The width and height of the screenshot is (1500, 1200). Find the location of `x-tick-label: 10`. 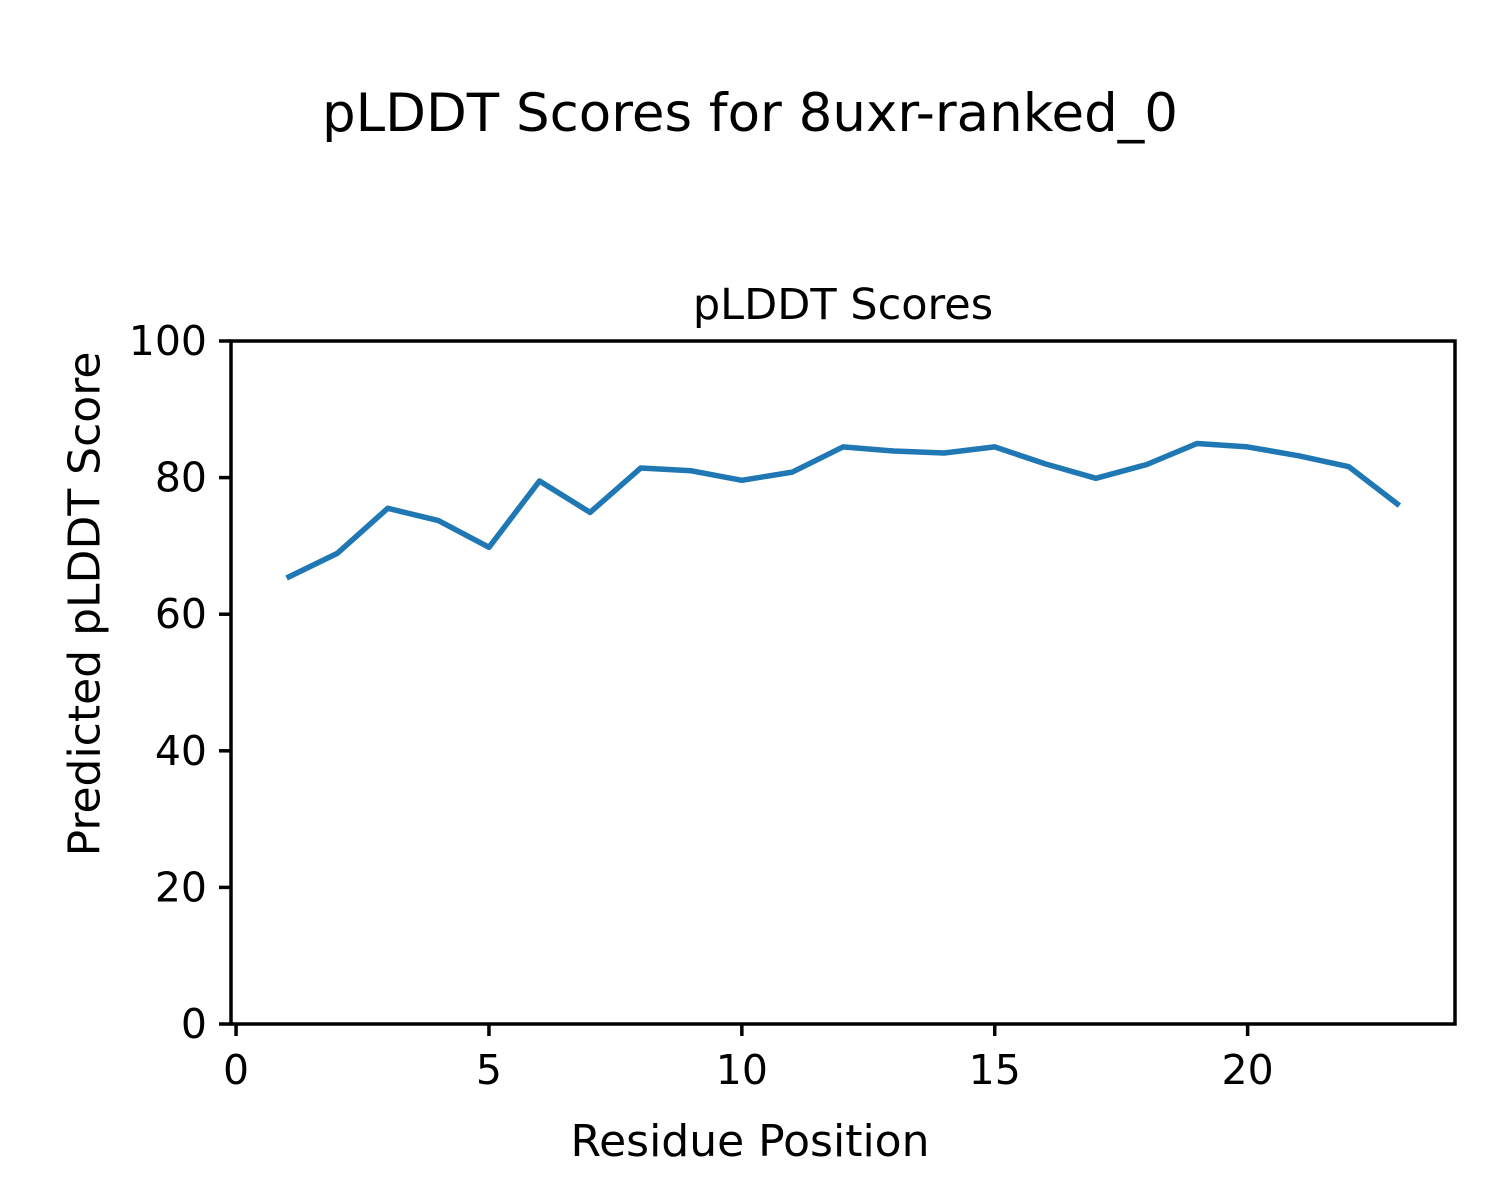

x-tick-label: 10 is located at coordinates (742, 1070).